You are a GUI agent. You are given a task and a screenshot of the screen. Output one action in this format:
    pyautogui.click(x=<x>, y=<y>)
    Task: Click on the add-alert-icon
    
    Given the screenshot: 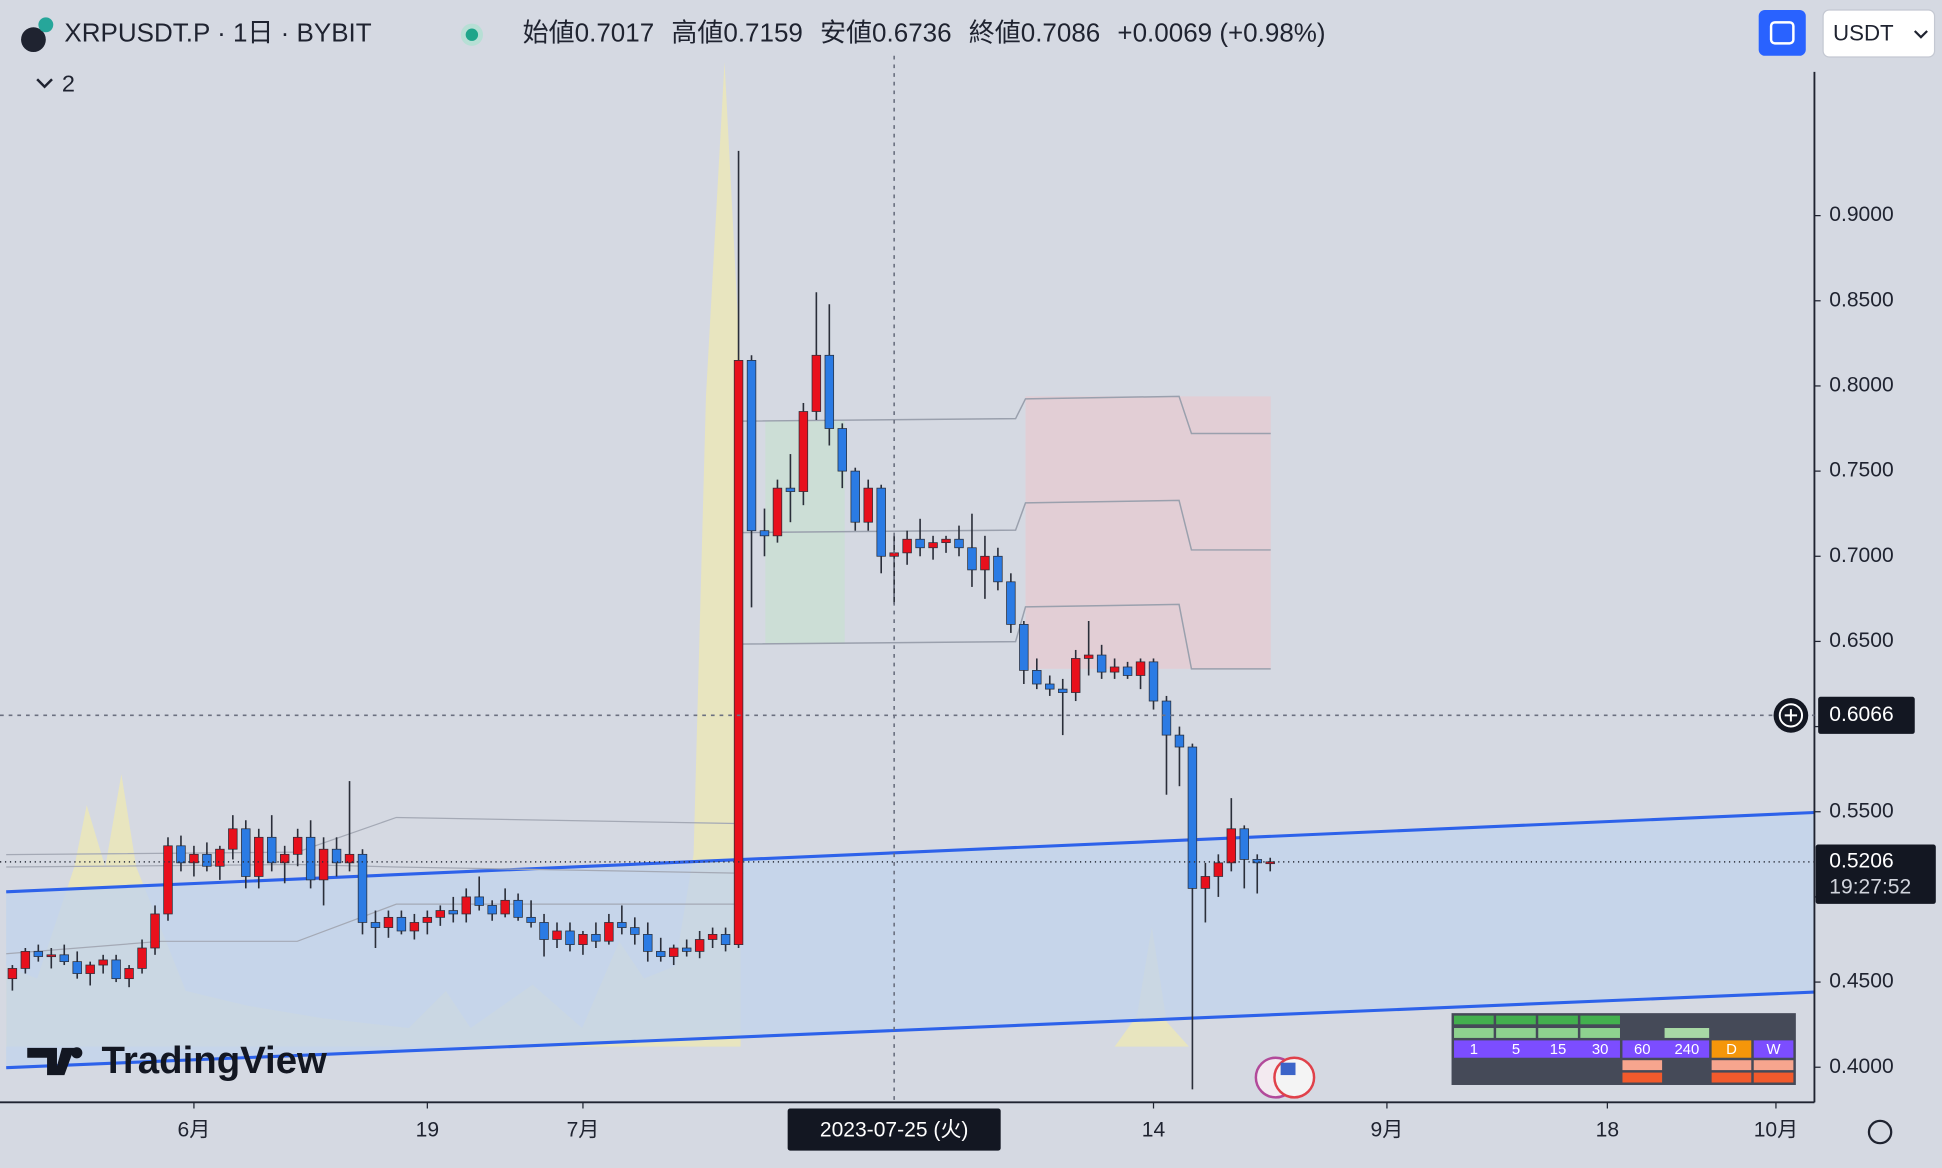 What is the action you would take?
    pyautogui.click(x=1791, y=715)
    